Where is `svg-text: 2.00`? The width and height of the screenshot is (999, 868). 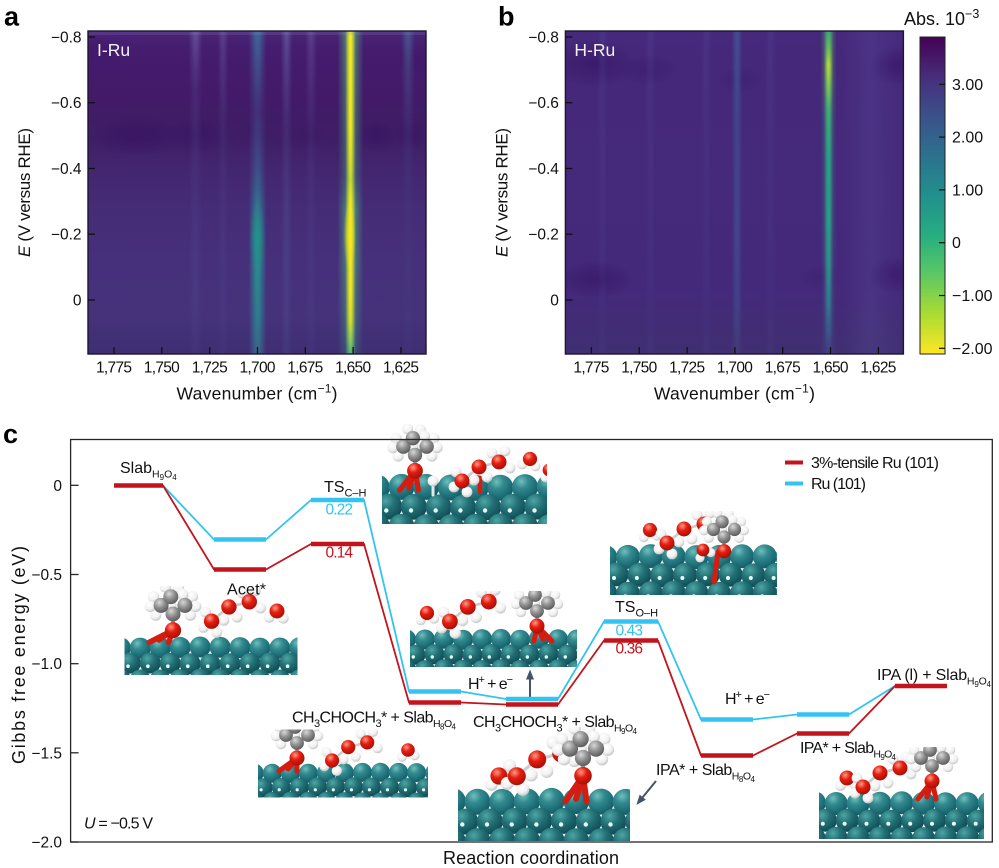
svg-text: 2.00 is located at coordinates (967, 138).